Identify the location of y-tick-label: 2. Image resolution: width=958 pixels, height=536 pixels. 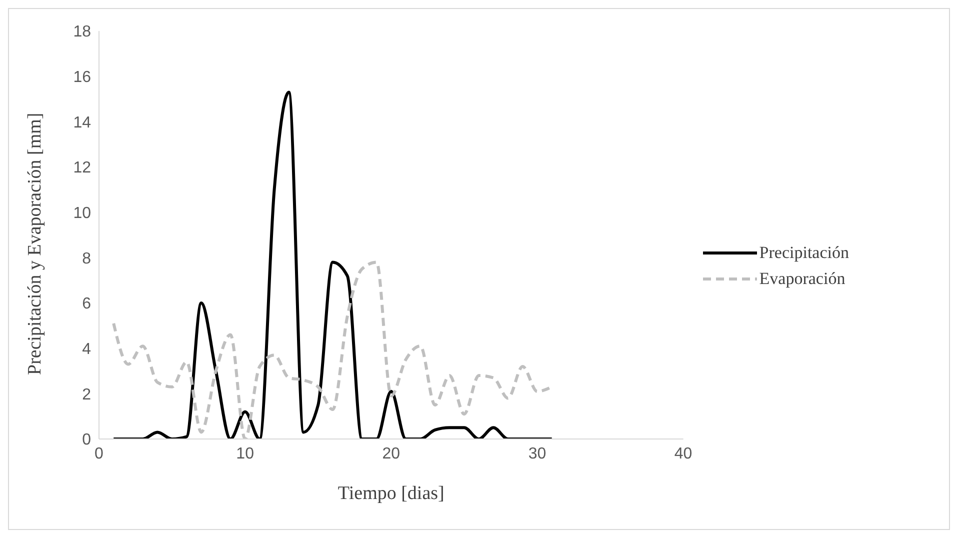
(87, 395).